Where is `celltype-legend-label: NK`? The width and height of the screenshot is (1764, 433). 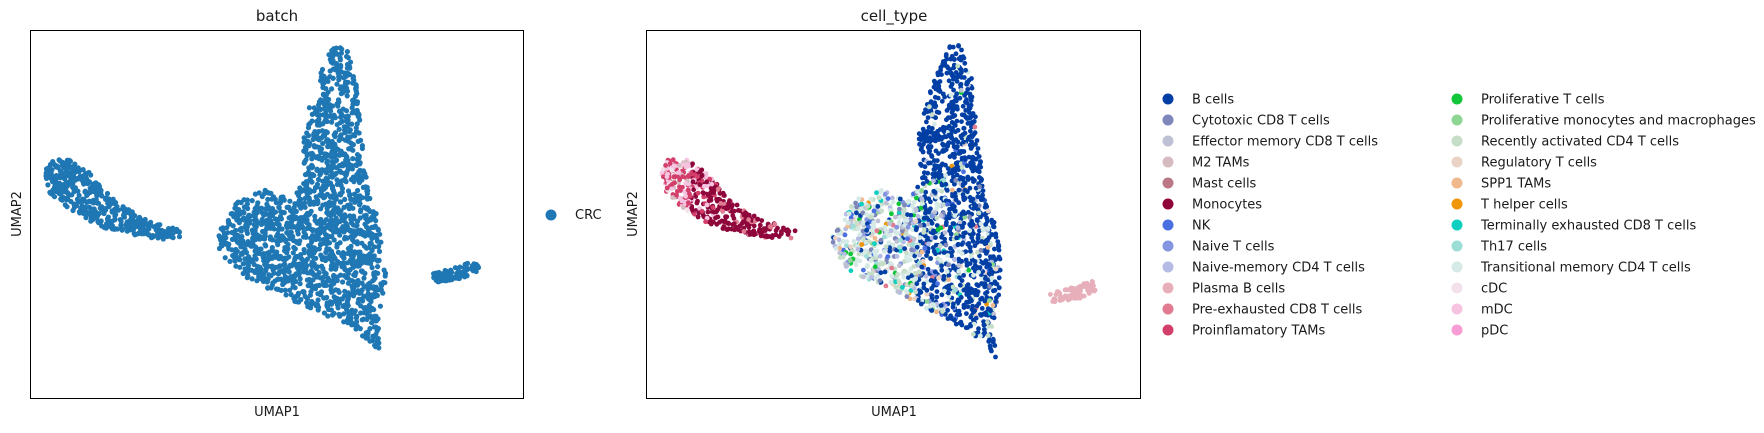 celltype-legend-label: NK is located at coordinates (1201, 226).